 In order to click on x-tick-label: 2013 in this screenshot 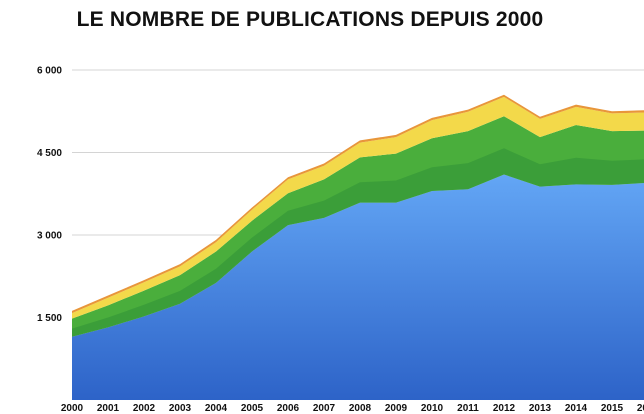, I will do `click(540, 408)`.